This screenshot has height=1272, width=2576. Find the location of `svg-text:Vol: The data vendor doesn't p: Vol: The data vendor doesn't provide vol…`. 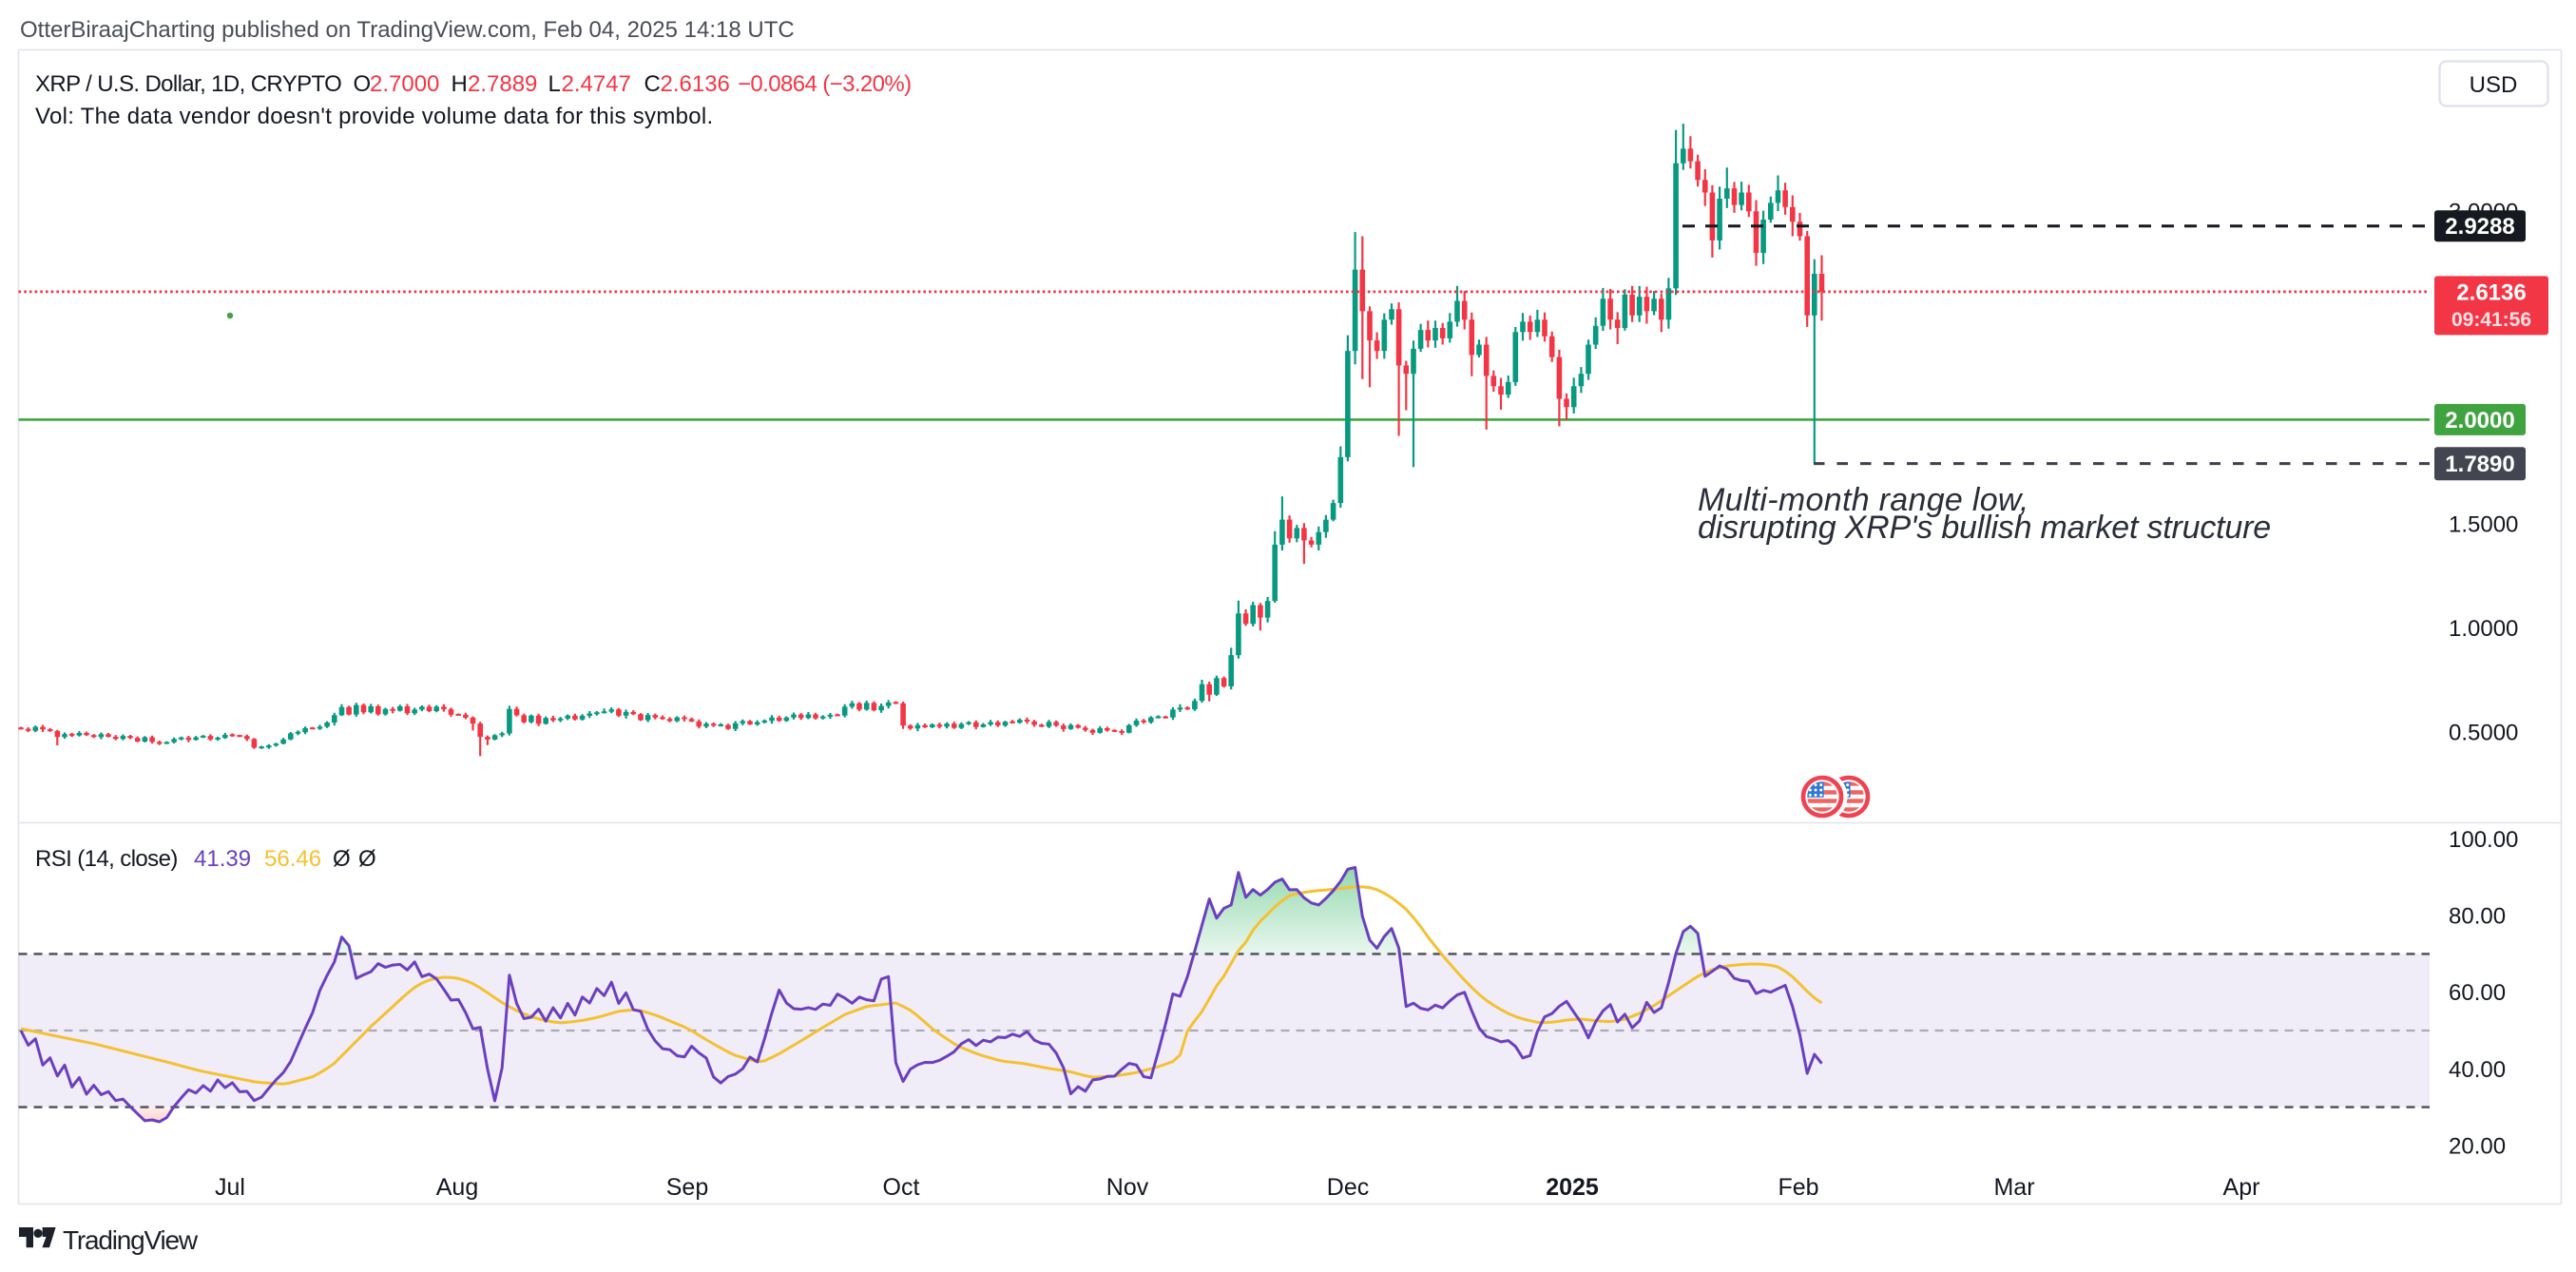

svg-text:Vol: The data vendor doesn't p: Vol: The data vendor doesn't provide vol… is located at coordinates (374, 116).